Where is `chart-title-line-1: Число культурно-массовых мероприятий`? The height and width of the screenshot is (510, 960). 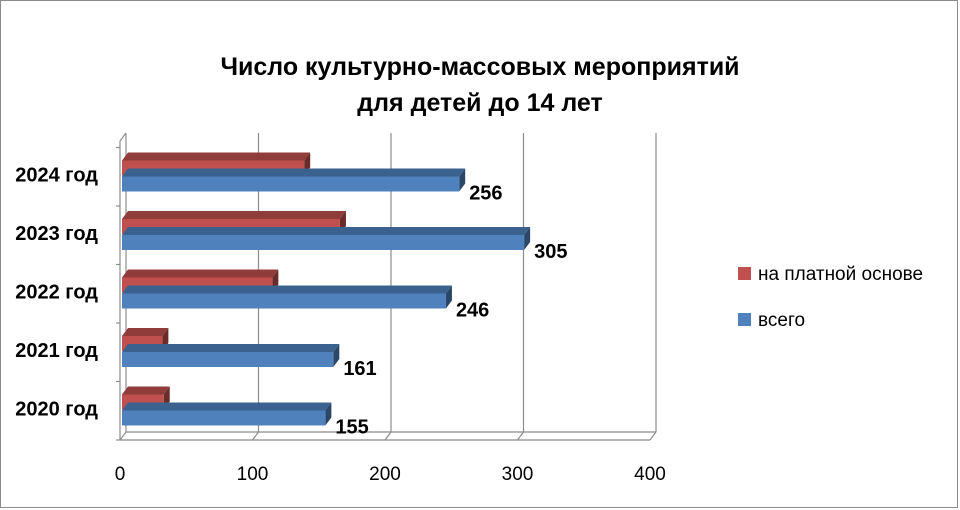 chart-title-line-1: Число культурно-массовых мероприятий is located at coordinates (479, 67).